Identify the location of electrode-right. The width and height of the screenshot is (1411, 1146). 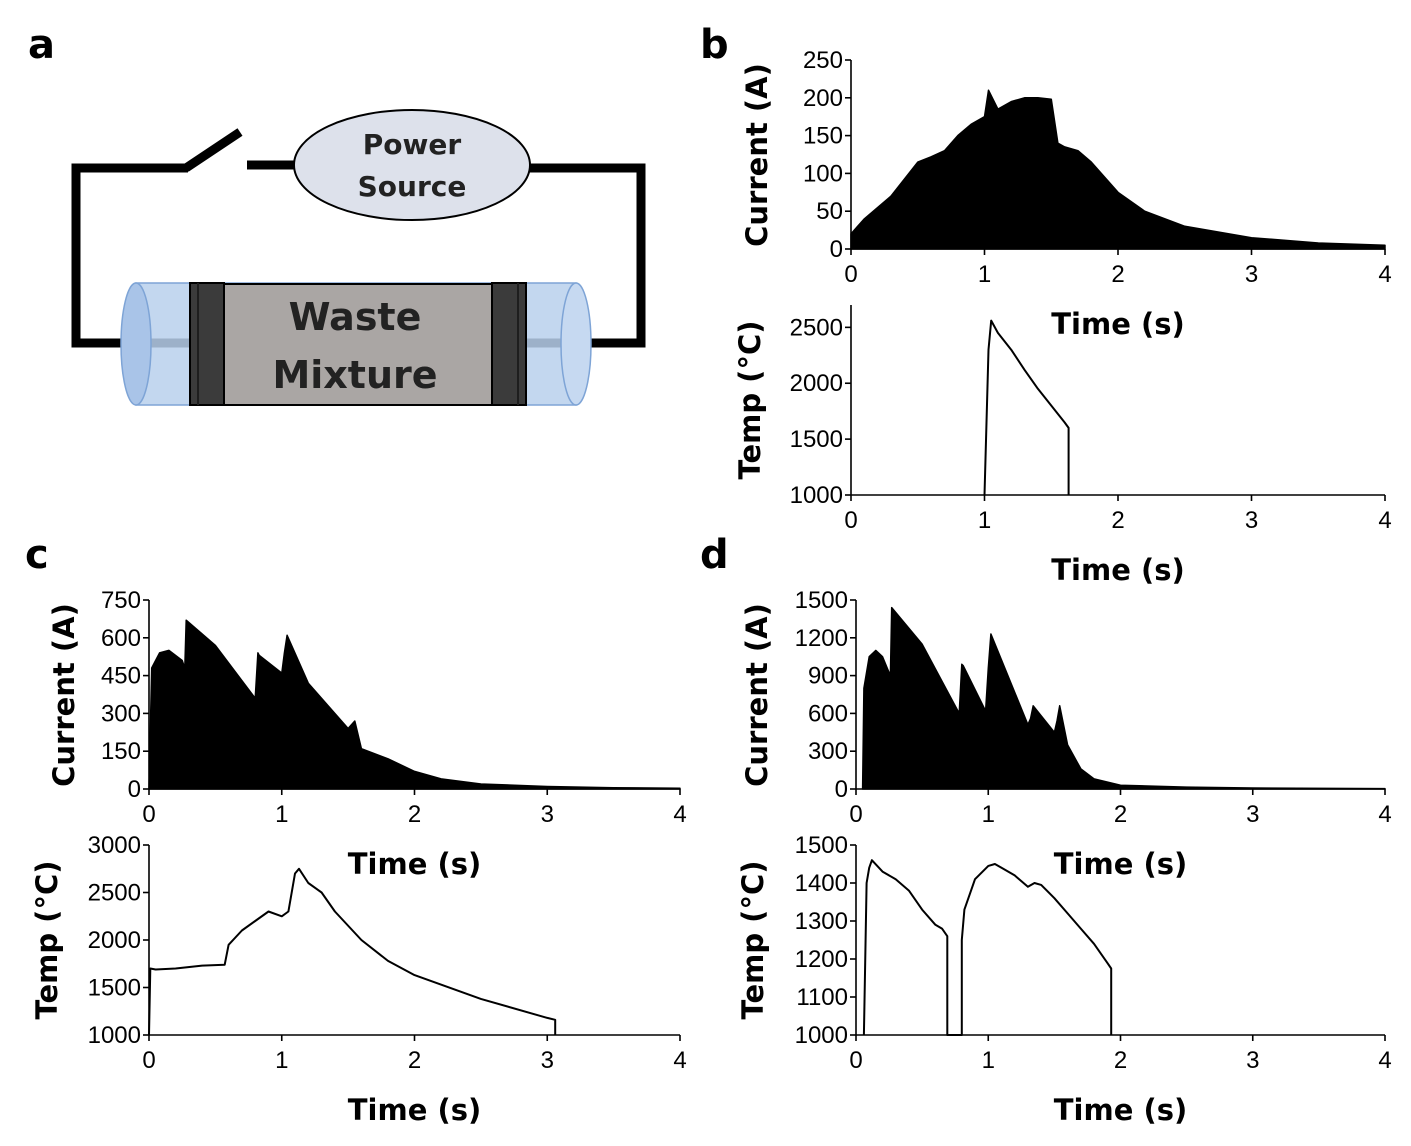
(509, 344).